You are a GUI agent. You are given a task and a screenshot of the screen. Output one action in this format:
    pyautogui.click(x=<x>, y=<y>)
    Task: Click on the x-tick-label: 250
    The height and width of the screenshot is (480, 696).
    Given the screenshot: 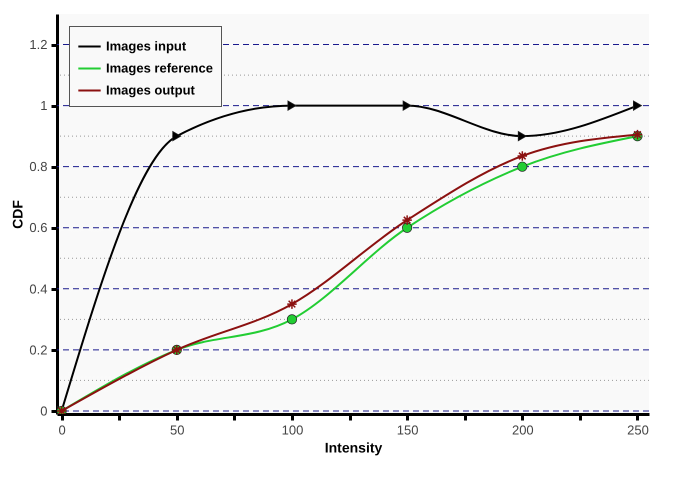 What is the action you would take?
    pyautogui.click(x=638, y=430)
    